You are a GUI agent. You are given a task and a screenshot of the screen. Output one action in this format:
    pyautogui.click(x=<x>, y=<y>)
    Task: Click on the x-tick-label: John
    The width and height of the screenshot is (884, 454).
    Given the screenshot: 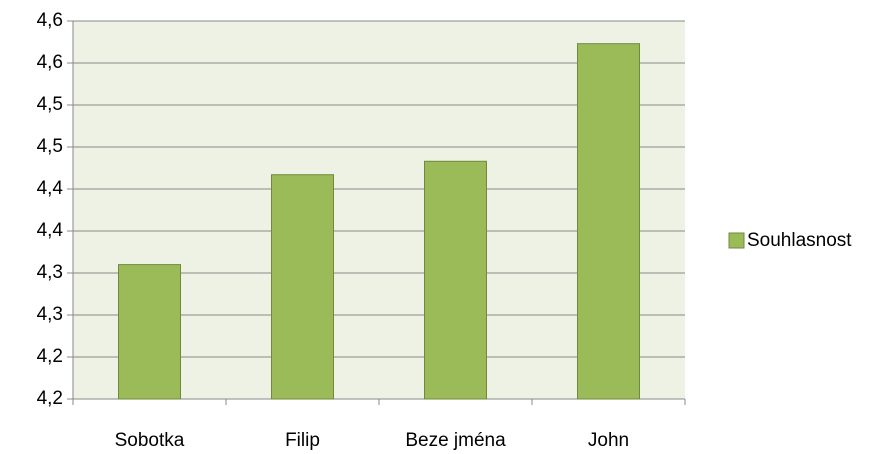 What is the action you would take?
    pyautogui.click(x=608, y=440)
    